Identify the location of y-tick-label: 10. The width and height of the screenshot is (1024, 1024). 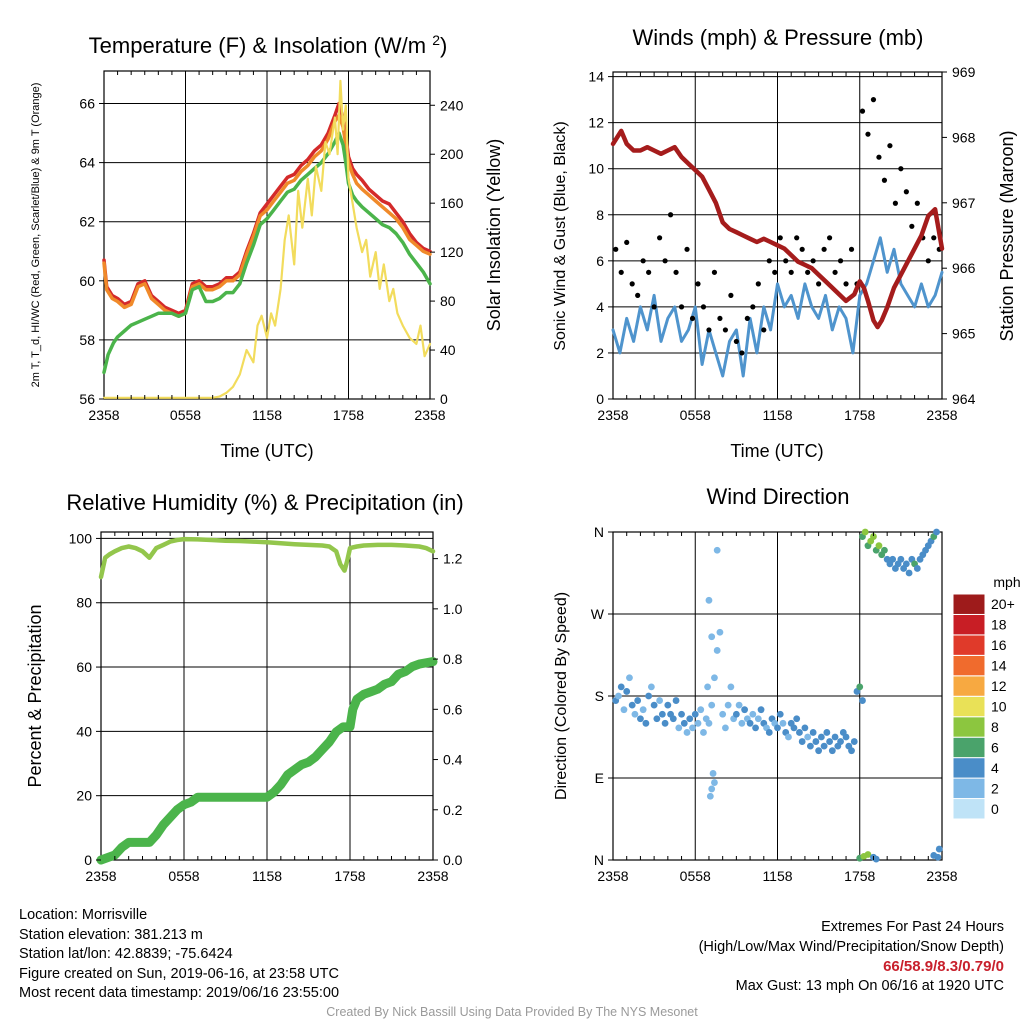
(596, 169).